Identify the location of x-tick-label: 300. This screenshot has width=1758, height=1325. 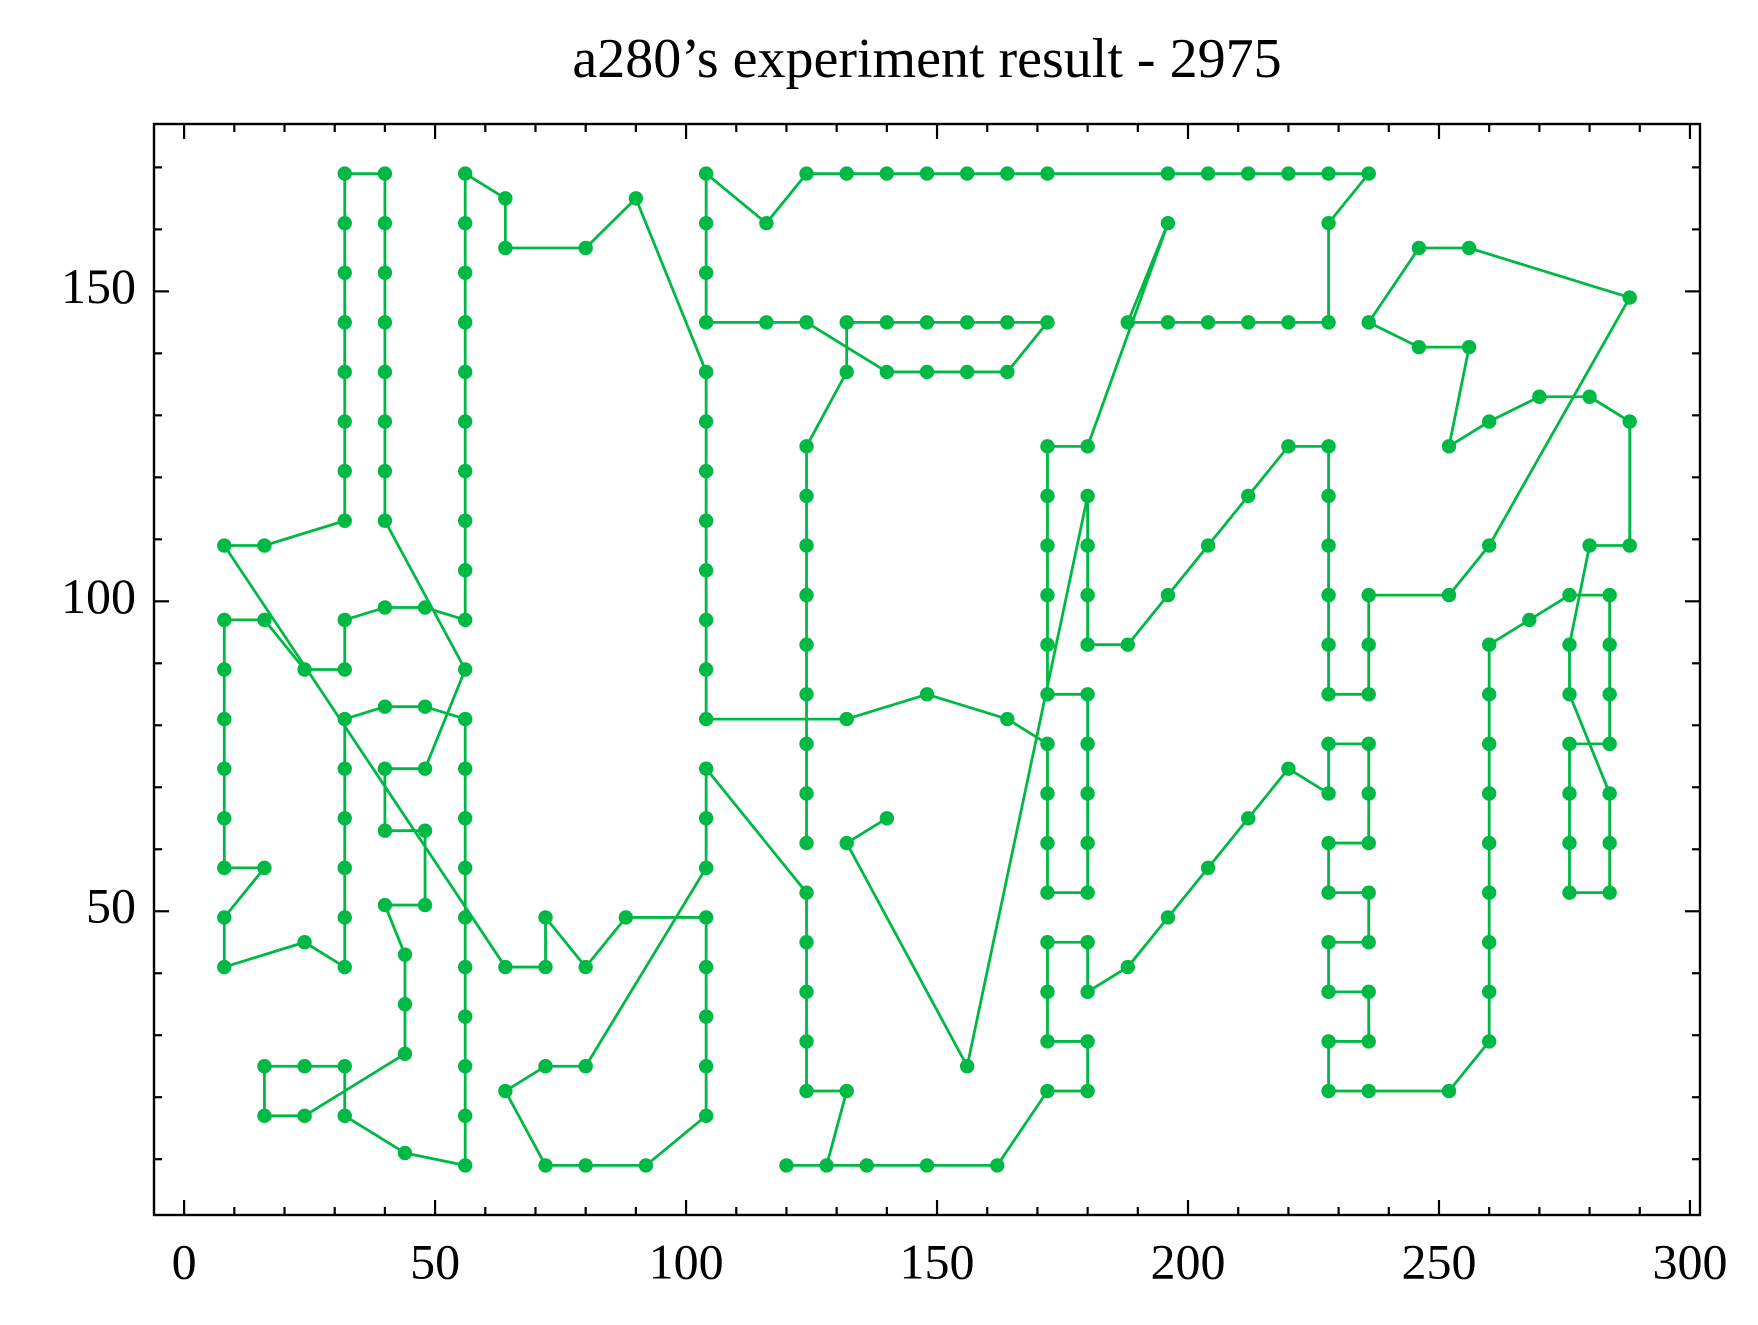
(1689, 1261).